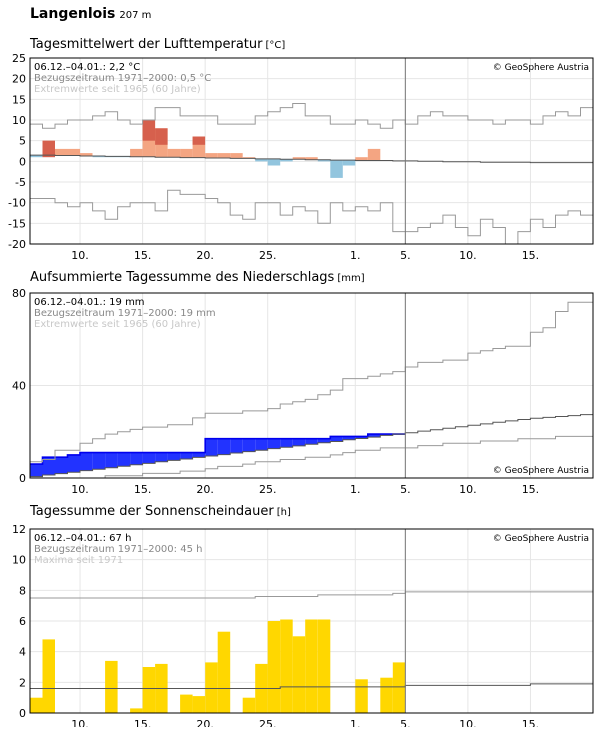 The height and width of the screenshot is (729, 596). Describe the element at coordinates (17, 203) in the screenshot. I see `y-tick-label: -10` at that location.